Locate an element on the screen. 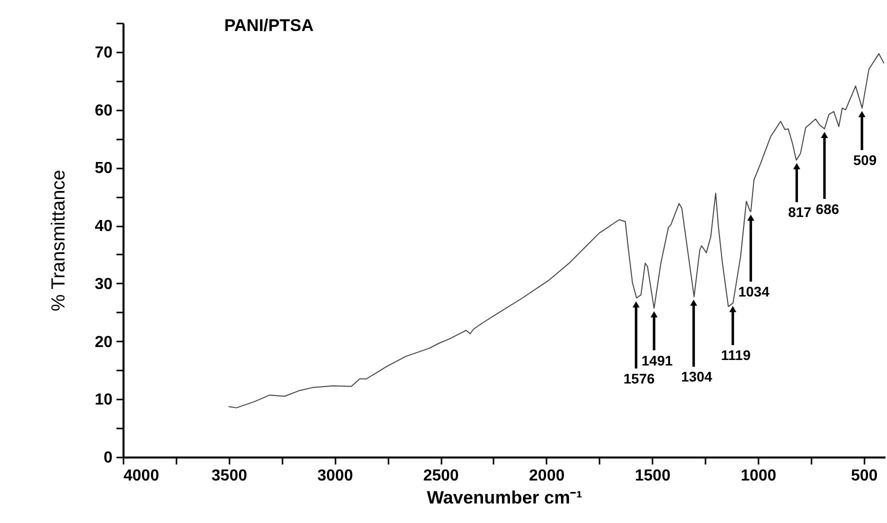  annotation: 1119 is located at coordinates (736, 355).